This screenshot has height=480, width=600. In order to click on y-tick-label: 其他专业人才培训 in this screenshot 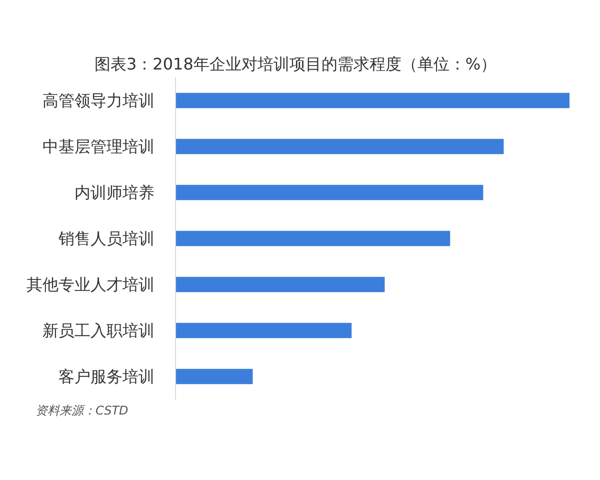, I will do `click(90, 284)`.